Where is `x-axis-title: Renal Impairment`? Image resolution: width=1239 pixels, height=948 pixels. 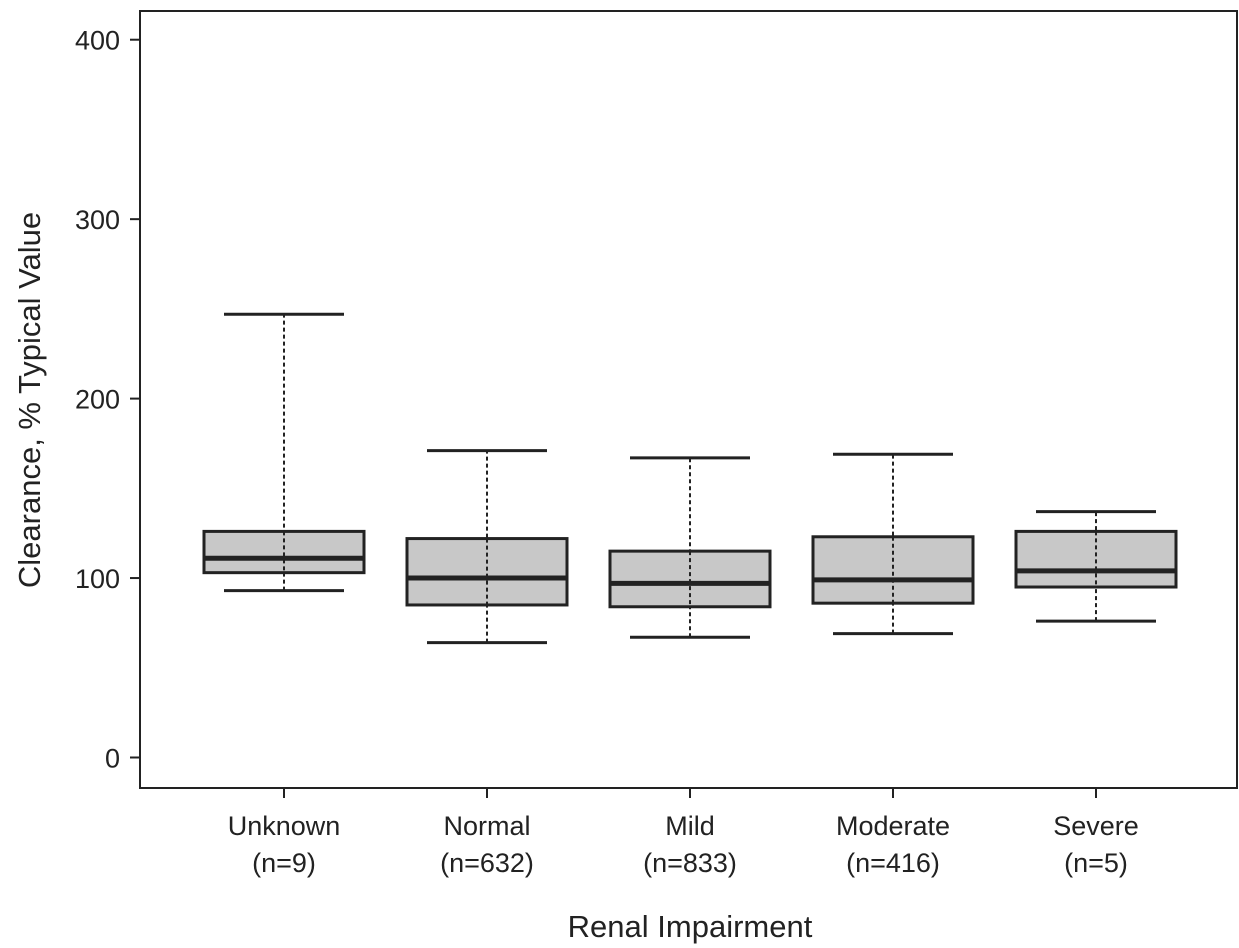 x-axis-title: Renal Impairment is located at coordinates (690, 926).